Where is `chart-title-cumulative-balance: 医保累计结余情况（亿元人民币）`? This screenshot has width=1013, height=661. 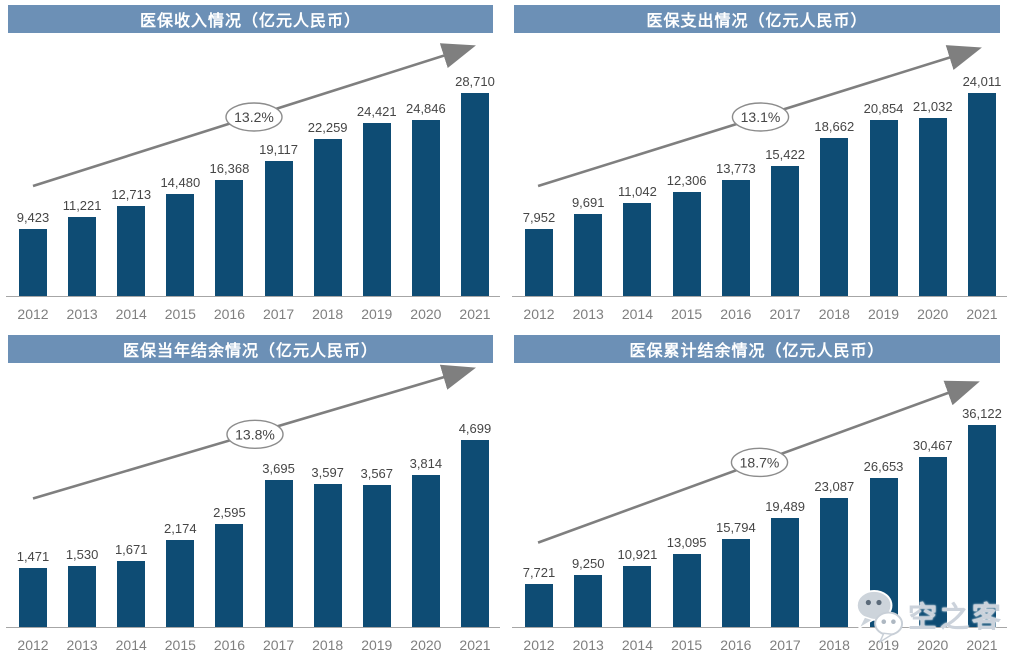
chart-title-cumulative-balance: 医保累计结余情况（亿元人民币） is located at coordinates (757, 349).